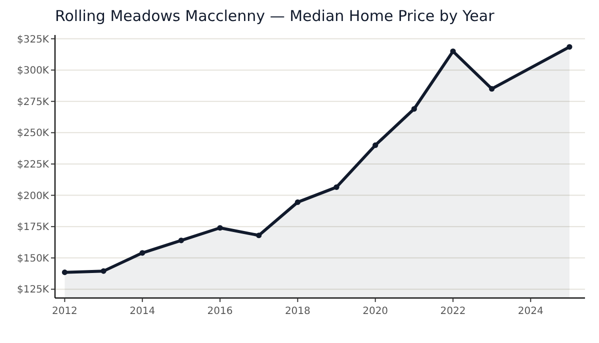 The height and width of the screenshot is (343, 599). What do you see at coordinates (275, 16) in the screenshot?
I see `chart-title: Rolling Meadows Macclenny — Median Home Price by Year` at bounding box center [275, 16].